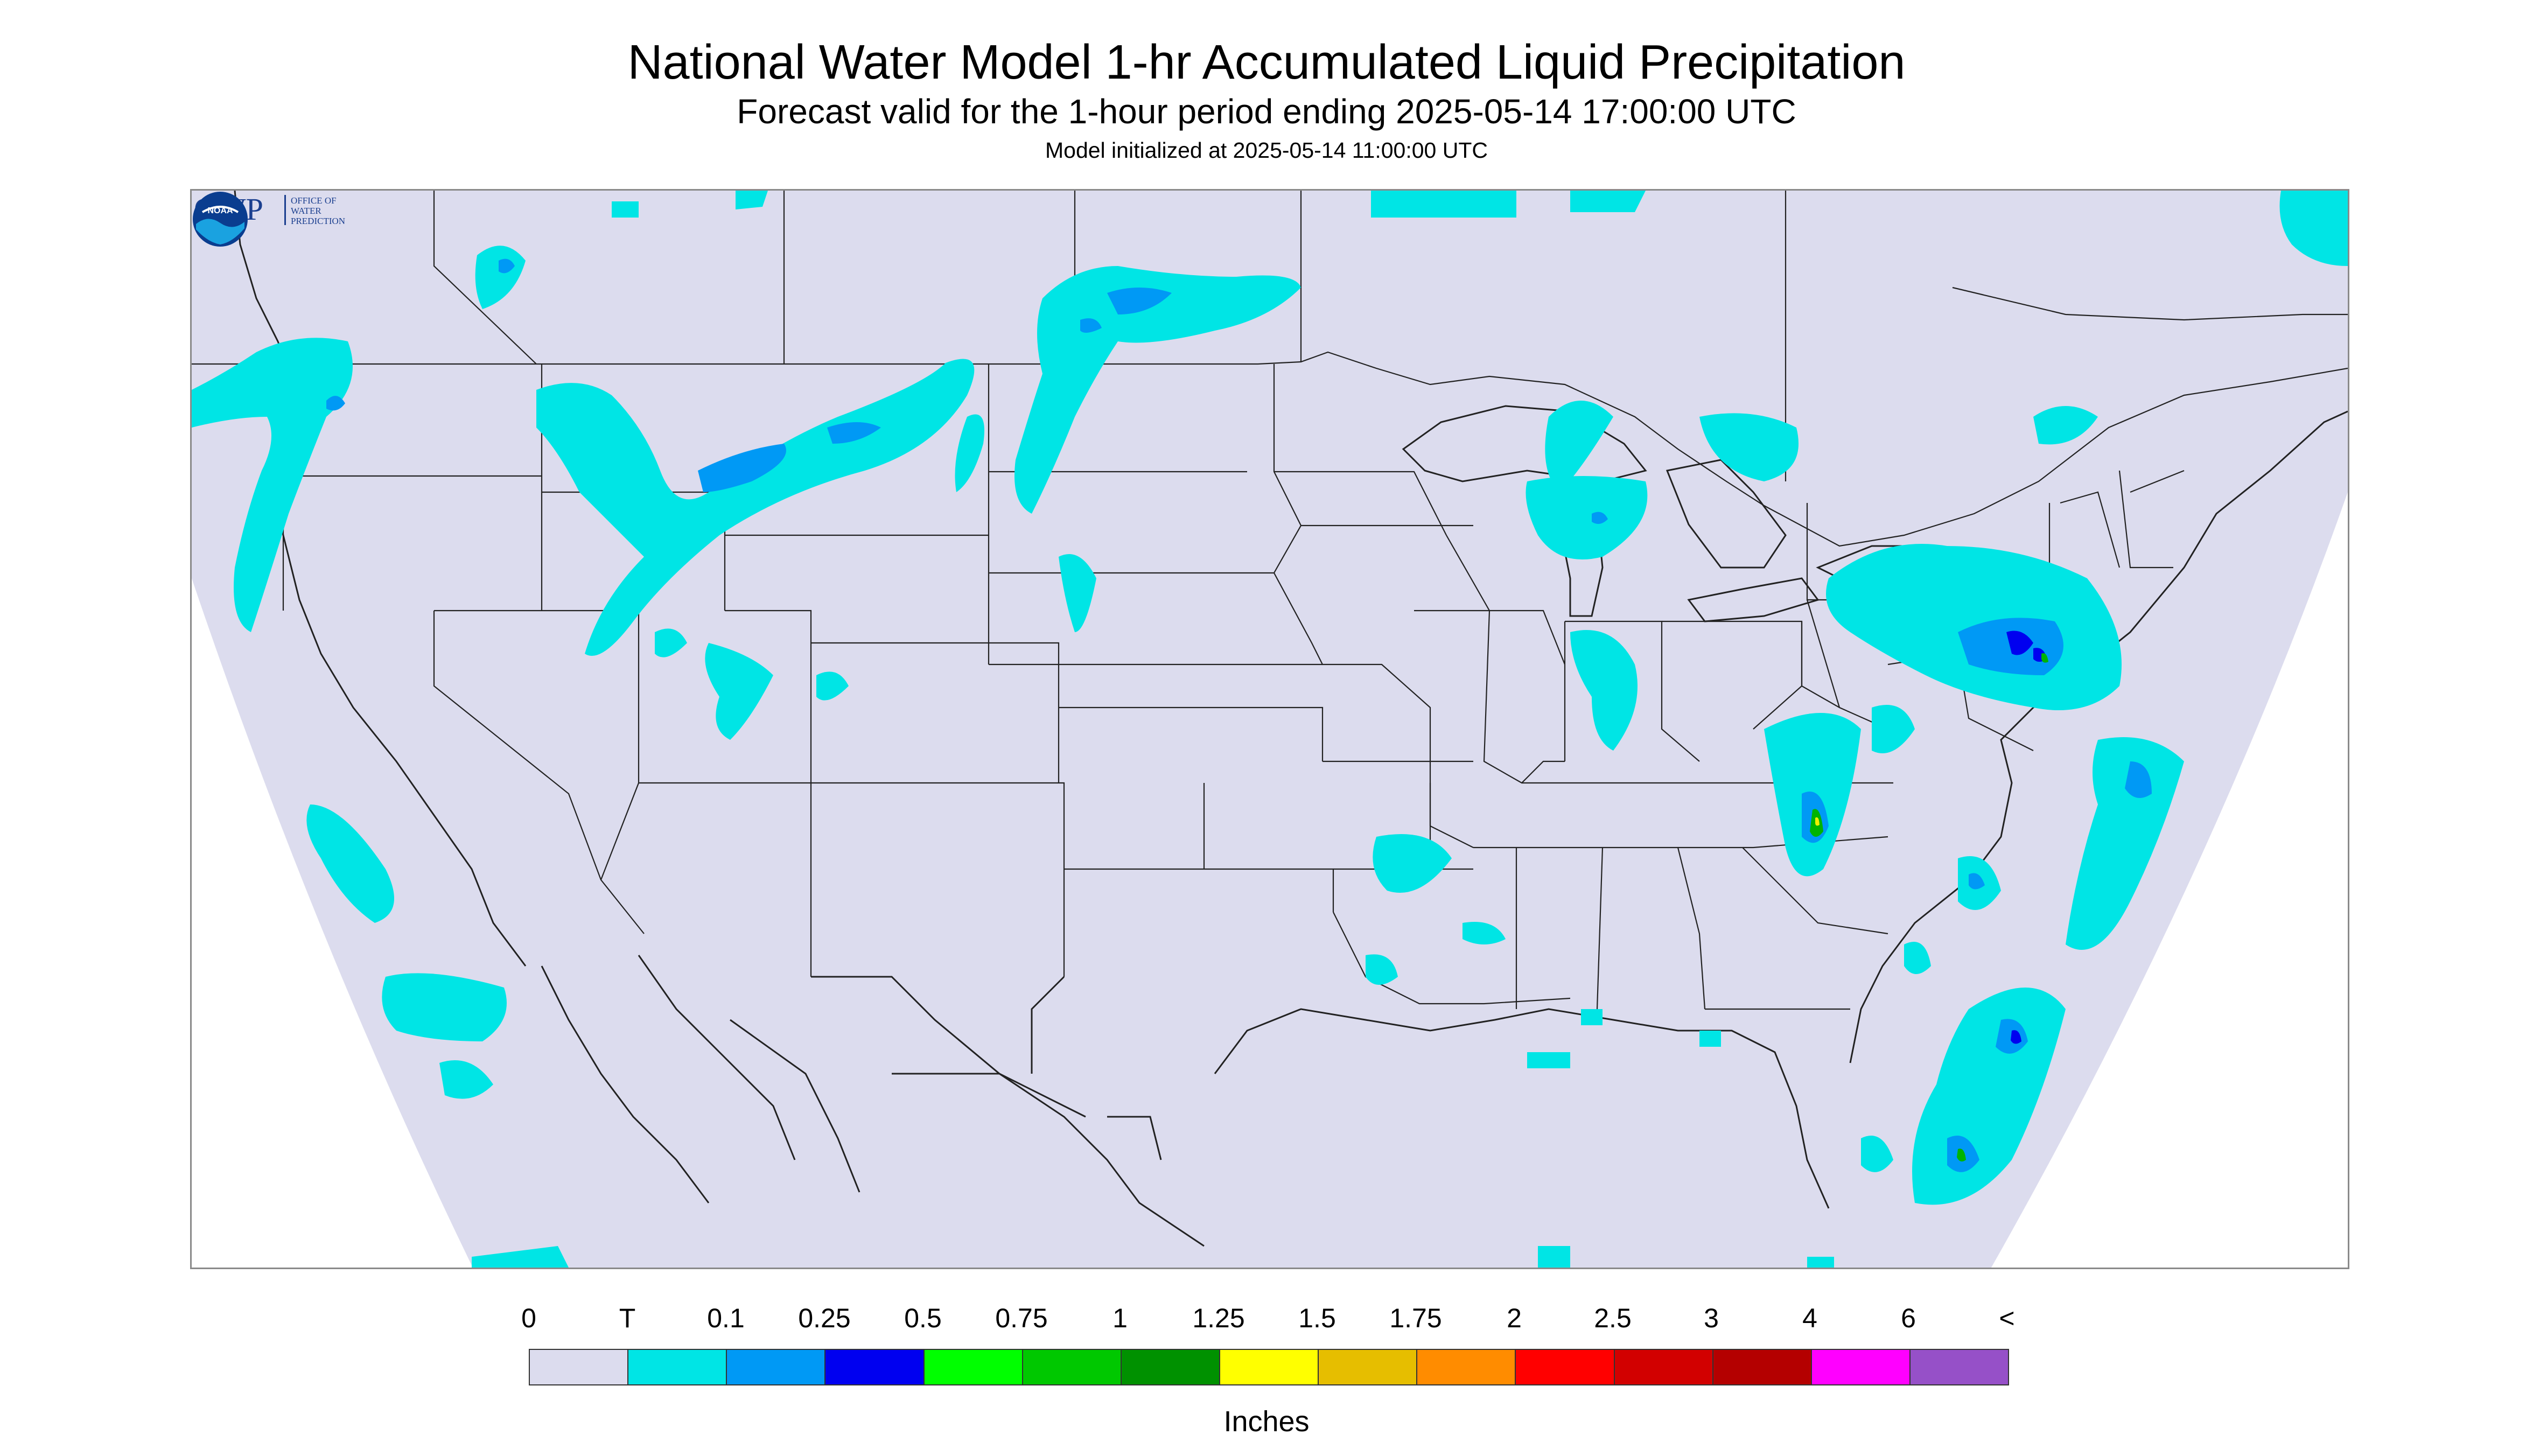 The image size is (2533, 1456). What do you see at coordinates (1317, 1318) in the screenshot?
I see `legend-label: 1.5` at bounding box center [1317, 1318].